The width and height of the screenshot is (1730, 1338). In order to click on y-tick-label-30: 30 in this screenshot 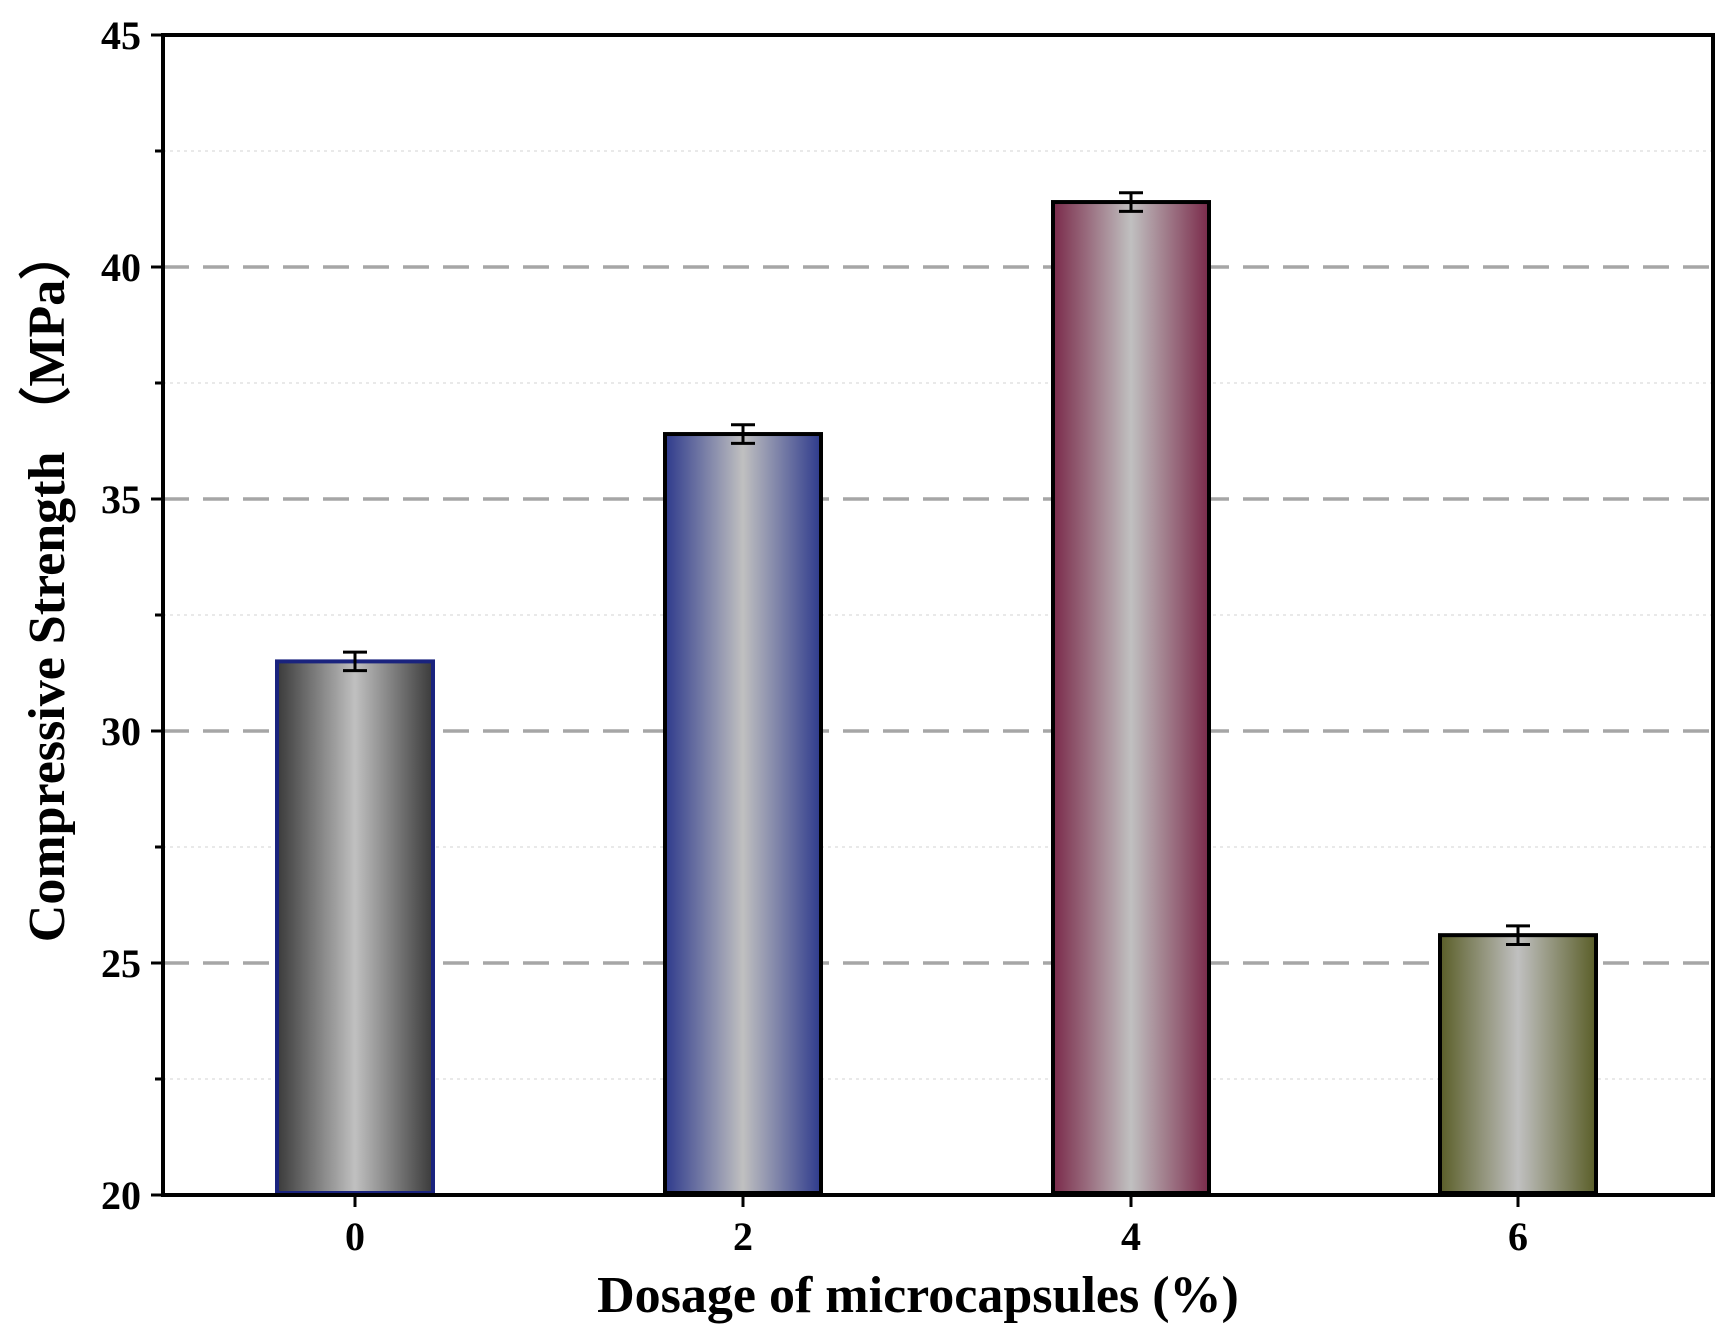, I will do `click(121, 731)`.